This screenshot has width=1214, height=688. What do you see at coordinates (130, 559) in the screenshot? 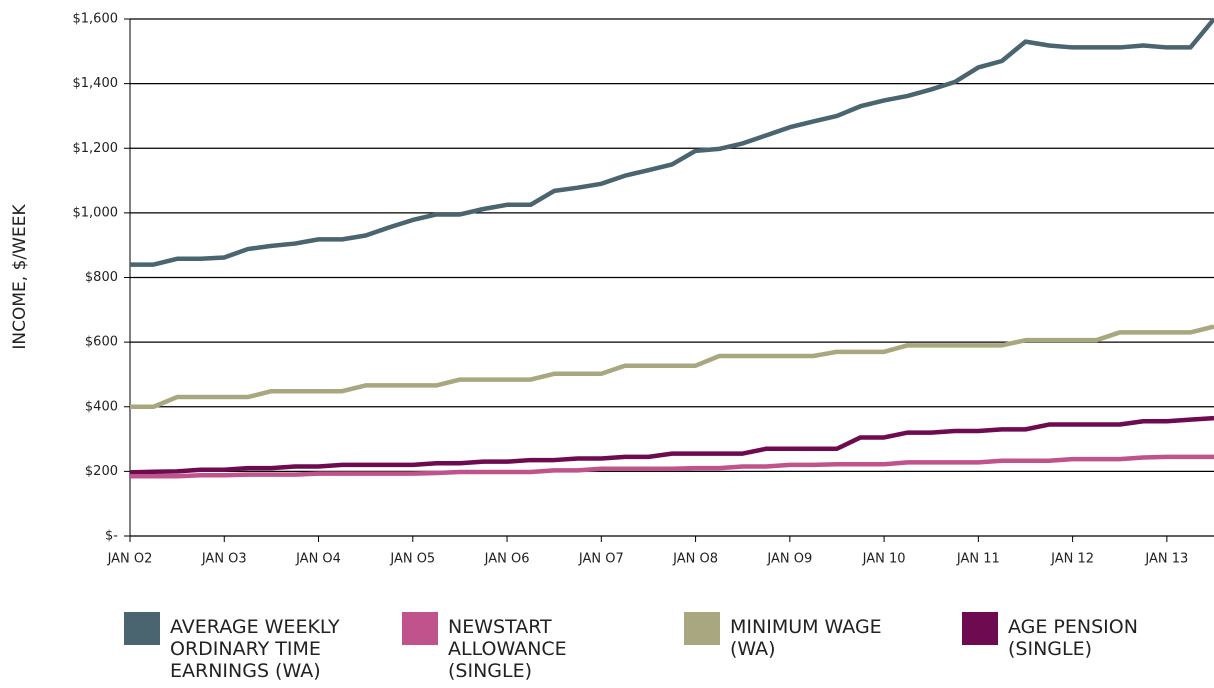
I see `x-tick-label: JAN O2` at bounding box center [130, 559].